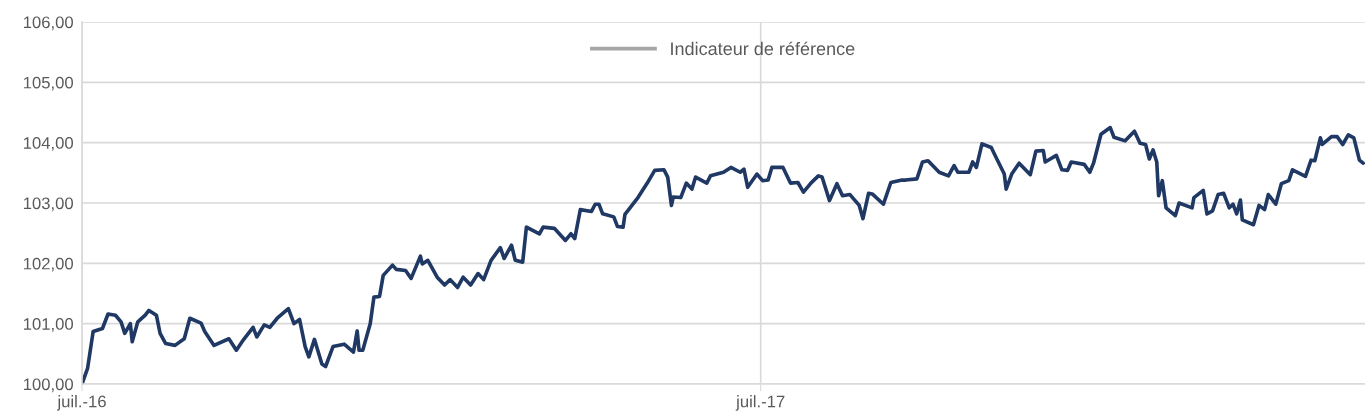  What do you see at coordinates (48, 385) in the screenshot?
I see `y-tick-label: 100,00` at bounding box center [48, 385].